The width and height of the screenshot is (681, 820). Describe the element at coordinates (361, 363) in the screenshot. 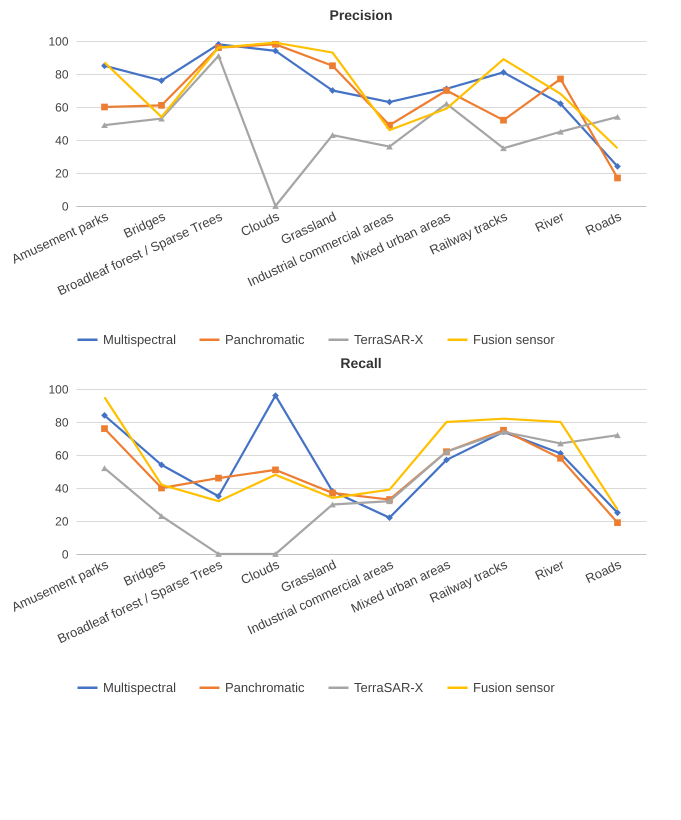

I see `chart-title: Recall` at that location.